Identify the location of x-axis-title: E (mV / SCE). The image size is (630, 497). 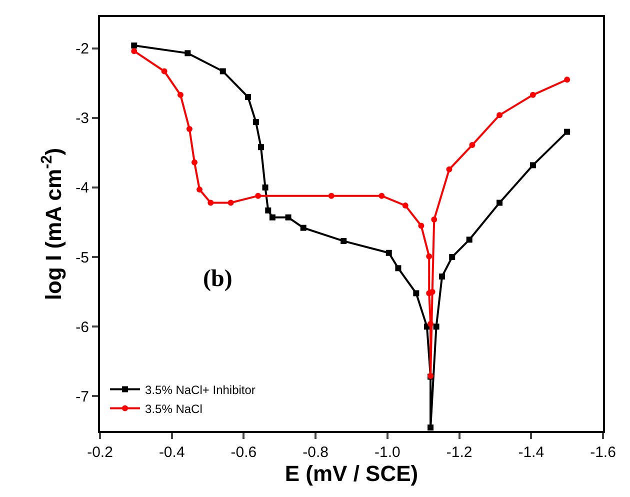
(351, 473).